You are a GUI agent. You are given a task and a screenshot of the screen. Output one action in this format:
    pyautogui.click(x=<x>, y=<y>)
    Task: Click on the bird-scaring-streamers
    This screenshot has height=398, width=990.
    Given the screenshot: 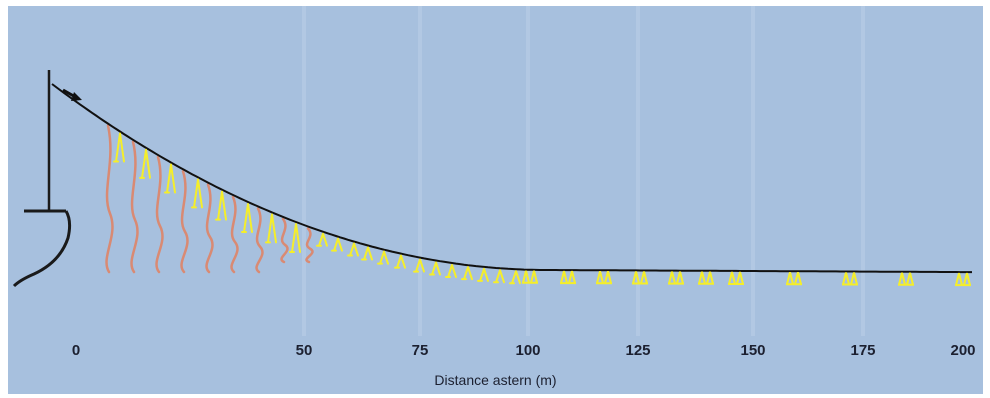 What is the action you would take?
    pyautogui.click(x=209, y=199)
    